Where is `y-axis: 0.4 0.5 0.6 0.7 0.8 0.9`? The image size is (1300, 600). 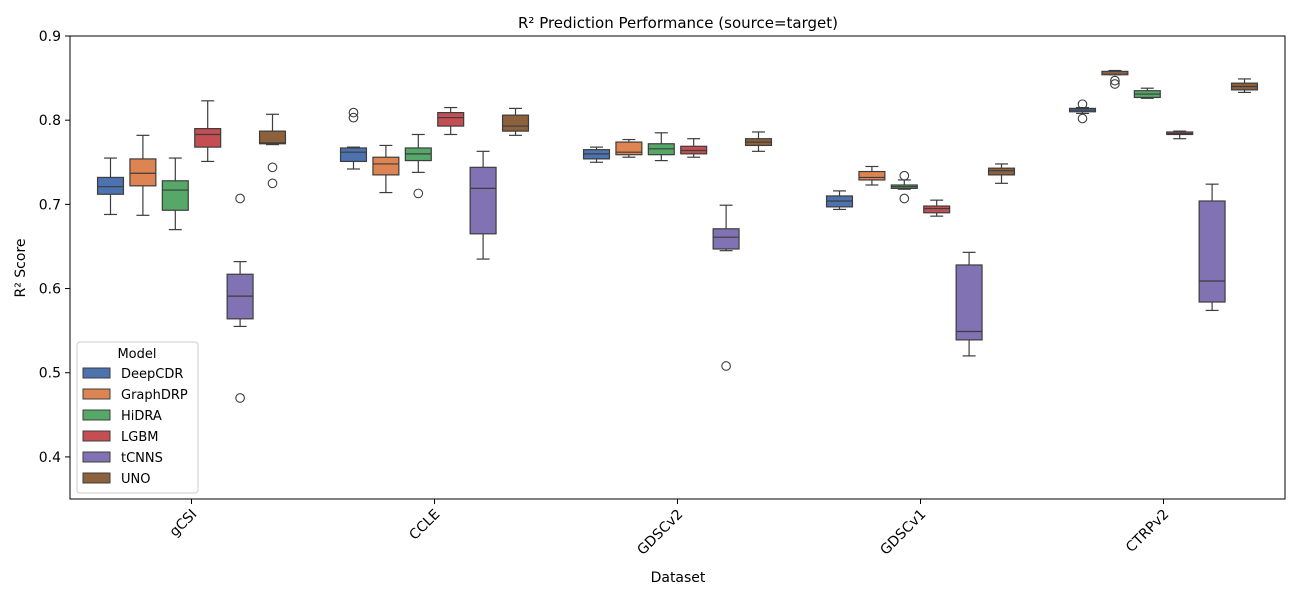 y-axis: 0.4 0.5 0.6 0.7 0.8 0.9 is located at coordinates (54, 247).